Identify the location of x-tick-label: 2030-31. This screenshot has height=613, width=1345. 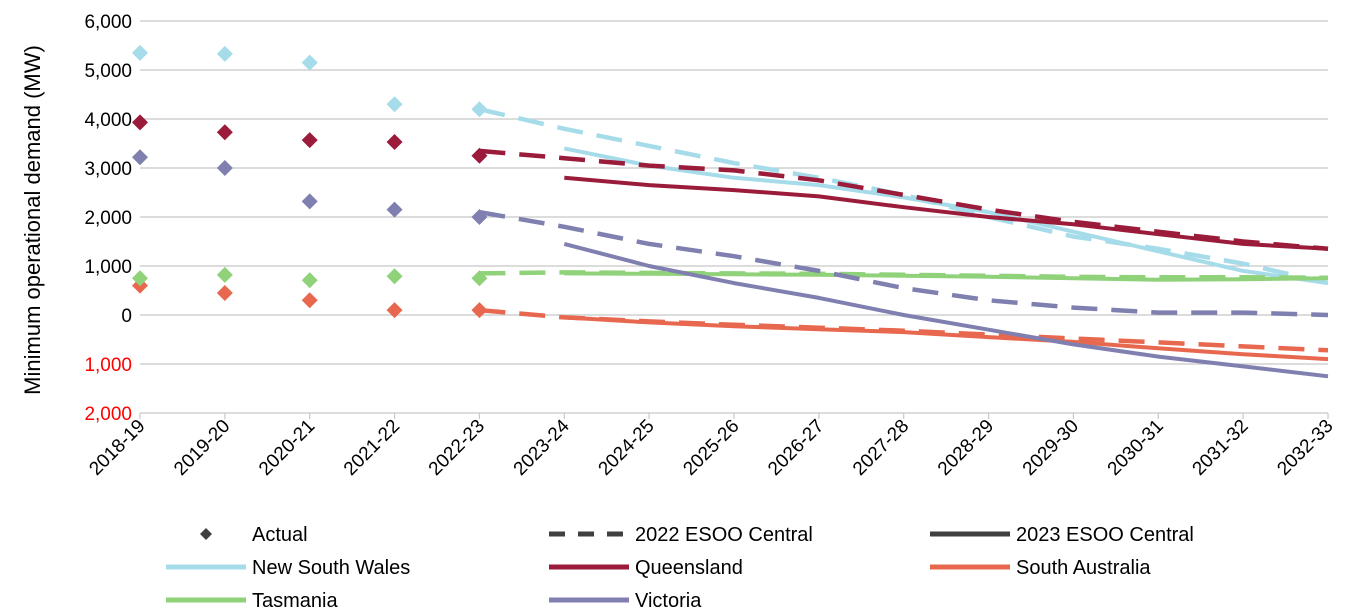
(1136, 448).